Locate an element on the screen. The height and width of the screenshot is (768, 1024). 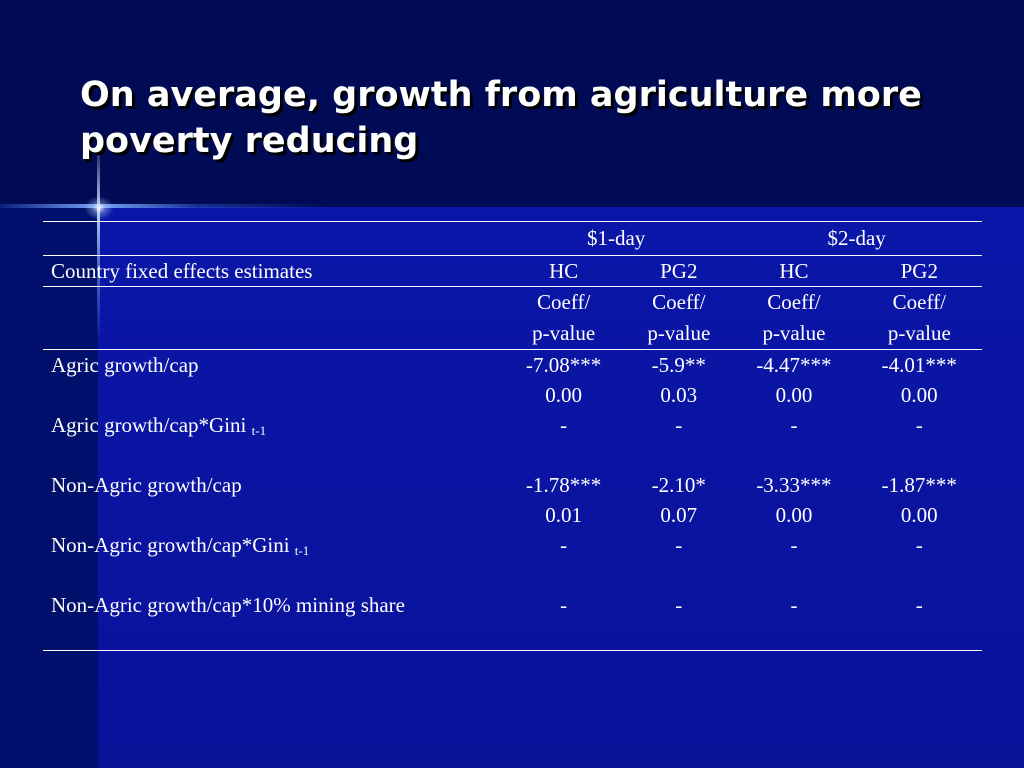
table-row: Agric growth/cap*Gini t-1 - - - - is located at coordinates (512, 425).